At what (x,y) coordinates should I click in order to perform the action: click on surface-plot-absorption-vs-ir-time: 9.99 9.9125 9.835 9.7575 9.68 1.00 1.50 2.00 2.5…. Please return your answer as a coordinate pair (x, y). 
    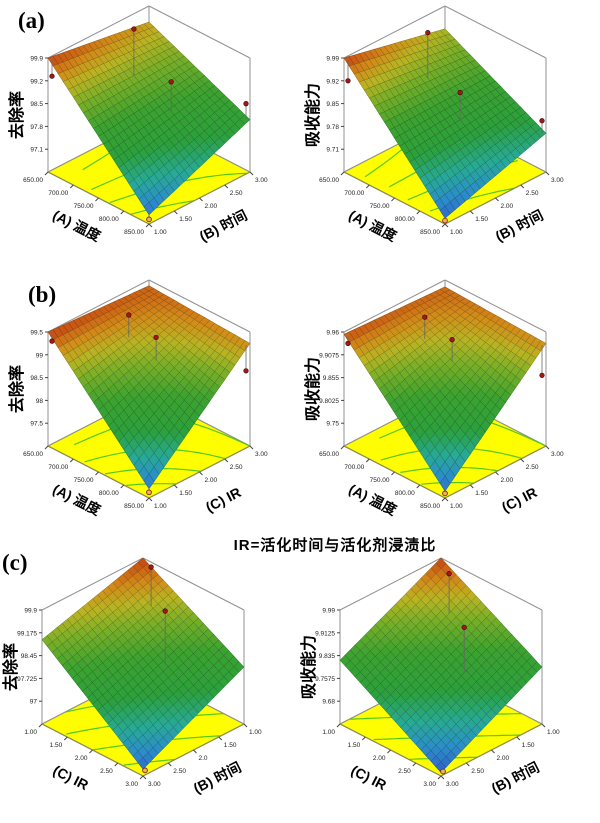
    Looking at the image, I should click on (430, 676).